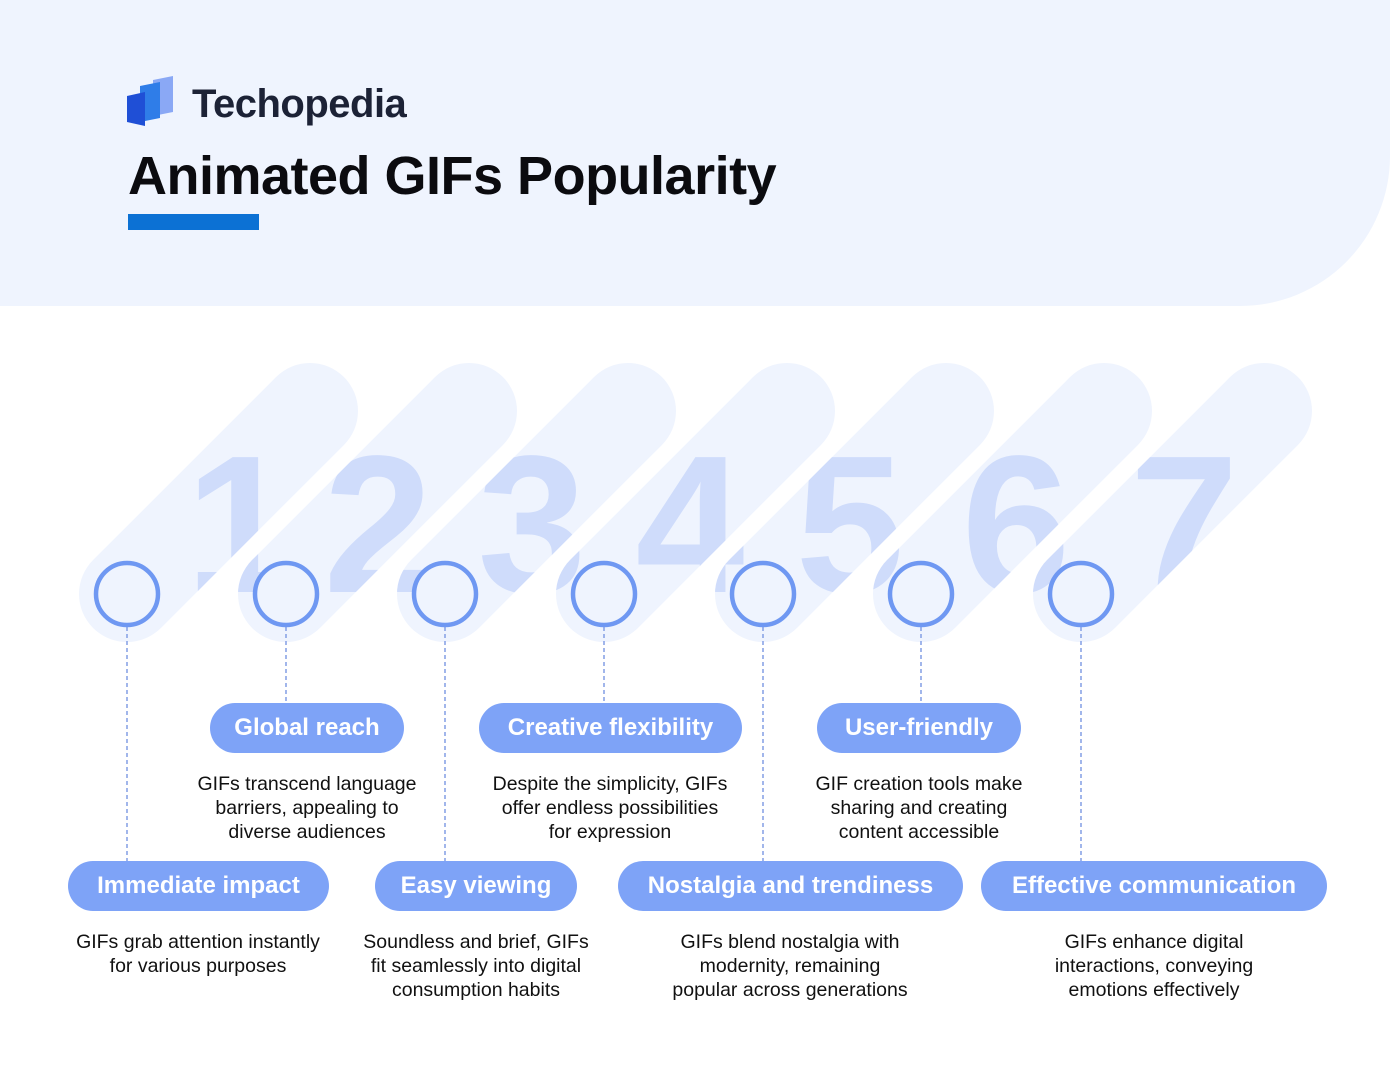 The height and width of the screenshot is (1092, 1390). Describe the element at coordinates (193, 222) in the screenshot. I see `title-underline-bar` at that location.